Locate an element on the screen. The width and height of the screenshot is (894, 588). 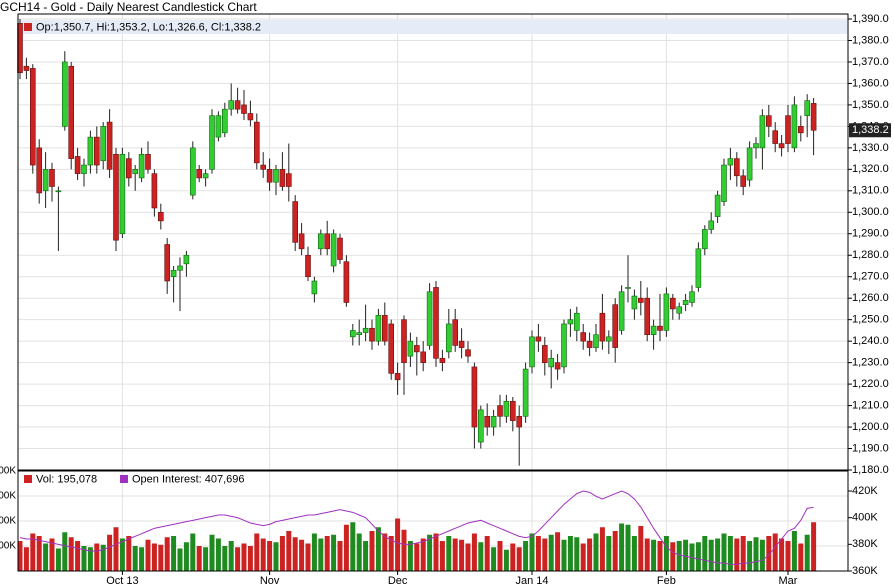
y-tick-label: 1,390.0 is located at coordinates (870, 19).